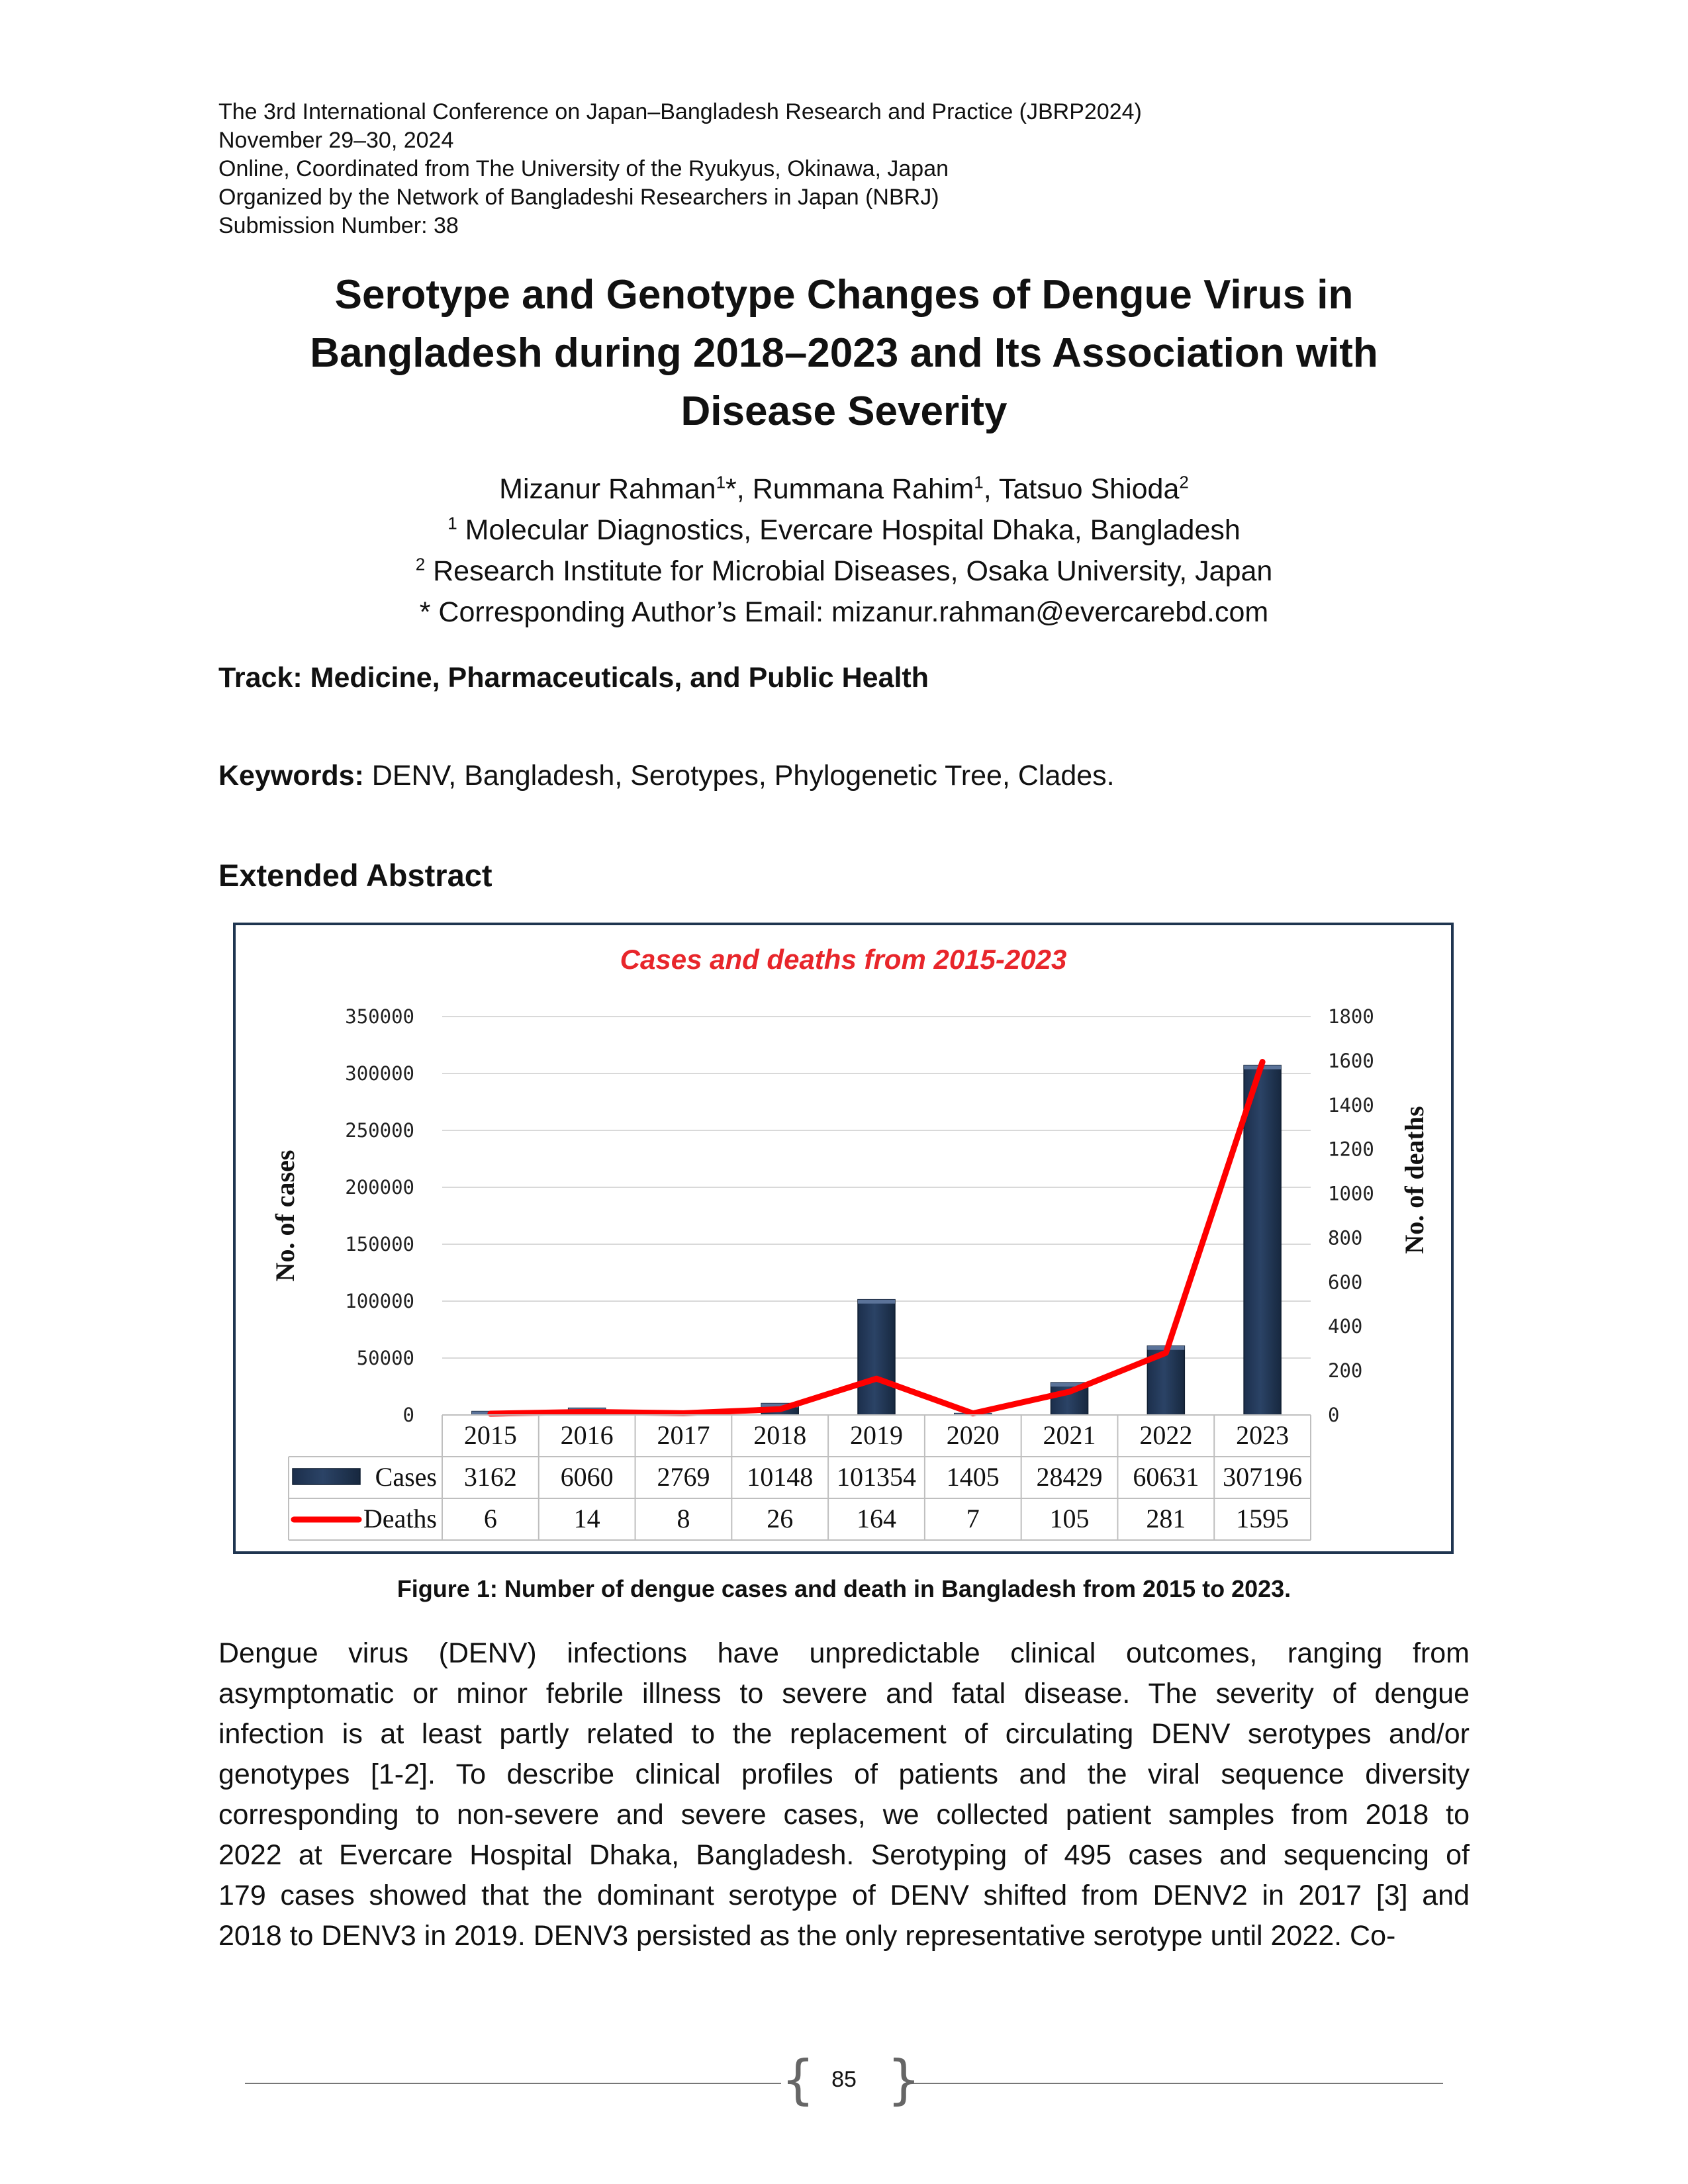 The width and height of the screenshot is (1688, 2184). I want to click on author-affiliation-mark: 2, so click(1184, 482).